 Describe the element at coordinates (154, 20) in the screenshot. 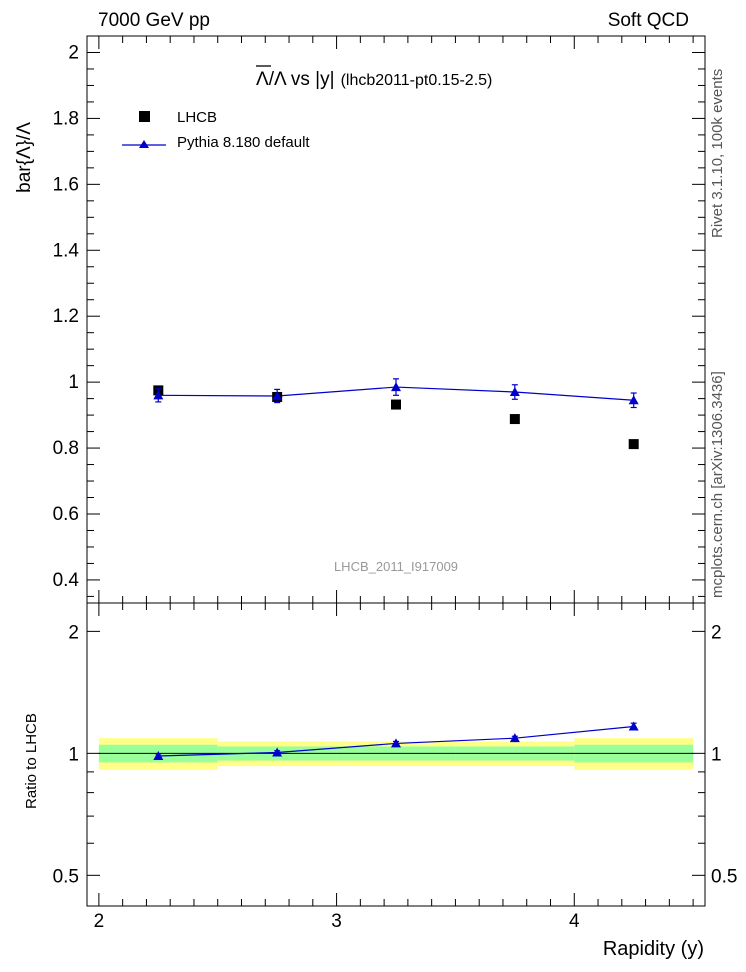

I see `energy-label: 7000 GeV pp` at that location.